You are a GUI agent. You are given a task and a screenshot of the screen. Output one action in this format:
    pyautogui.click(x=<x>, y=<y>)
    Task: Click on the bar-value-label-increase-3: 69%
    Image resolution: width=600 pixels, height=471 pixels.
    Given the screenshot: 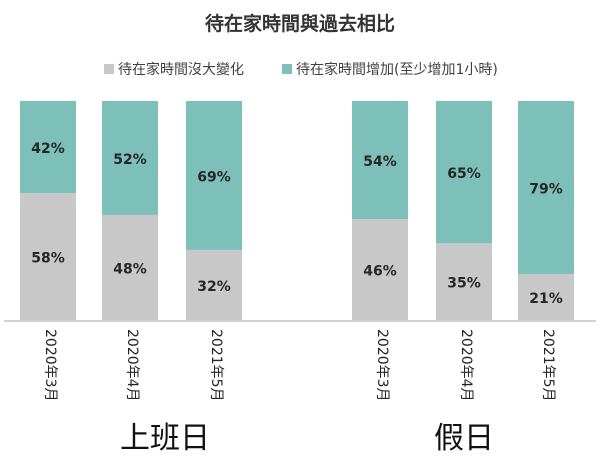 What is the action you would take?
    pyautogui.click(x=214, y=177)
    